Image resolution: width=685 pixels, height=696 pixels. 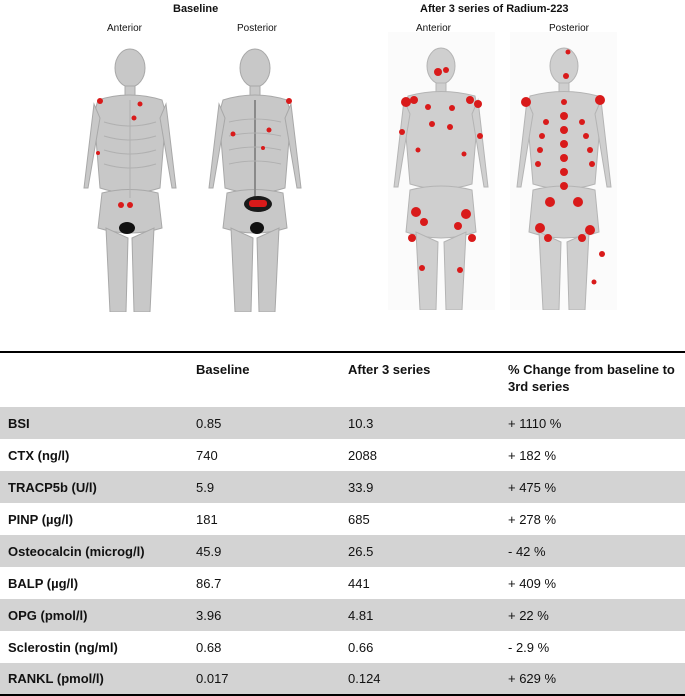 I want to click on after-posterior-scan, so click(x=563, y=171).